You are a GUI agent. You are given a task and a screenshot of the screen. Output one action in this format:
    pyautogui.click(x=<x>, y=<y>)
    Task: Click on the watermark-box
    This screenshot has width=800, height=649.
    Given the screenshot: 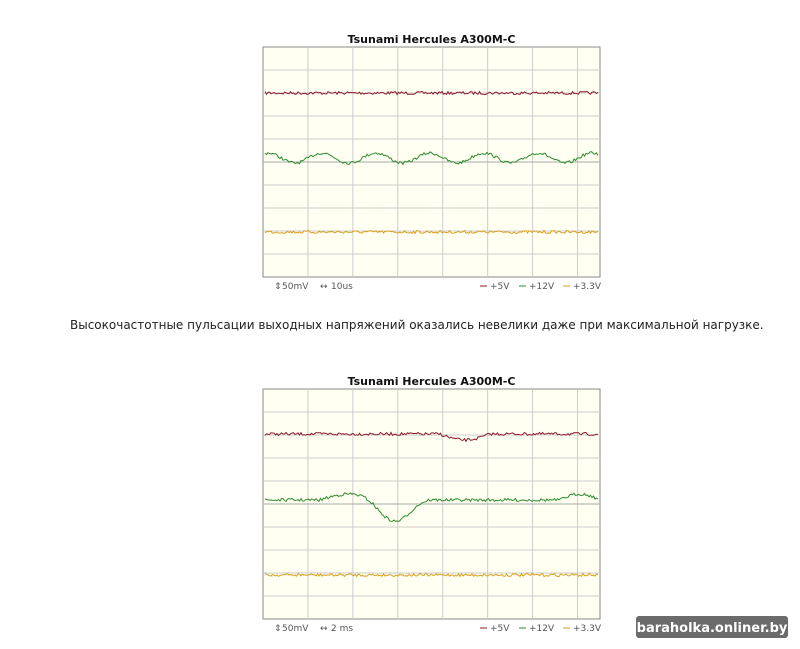 What is the action you would take?
    pyautogui.click(x=712, y=627)
    